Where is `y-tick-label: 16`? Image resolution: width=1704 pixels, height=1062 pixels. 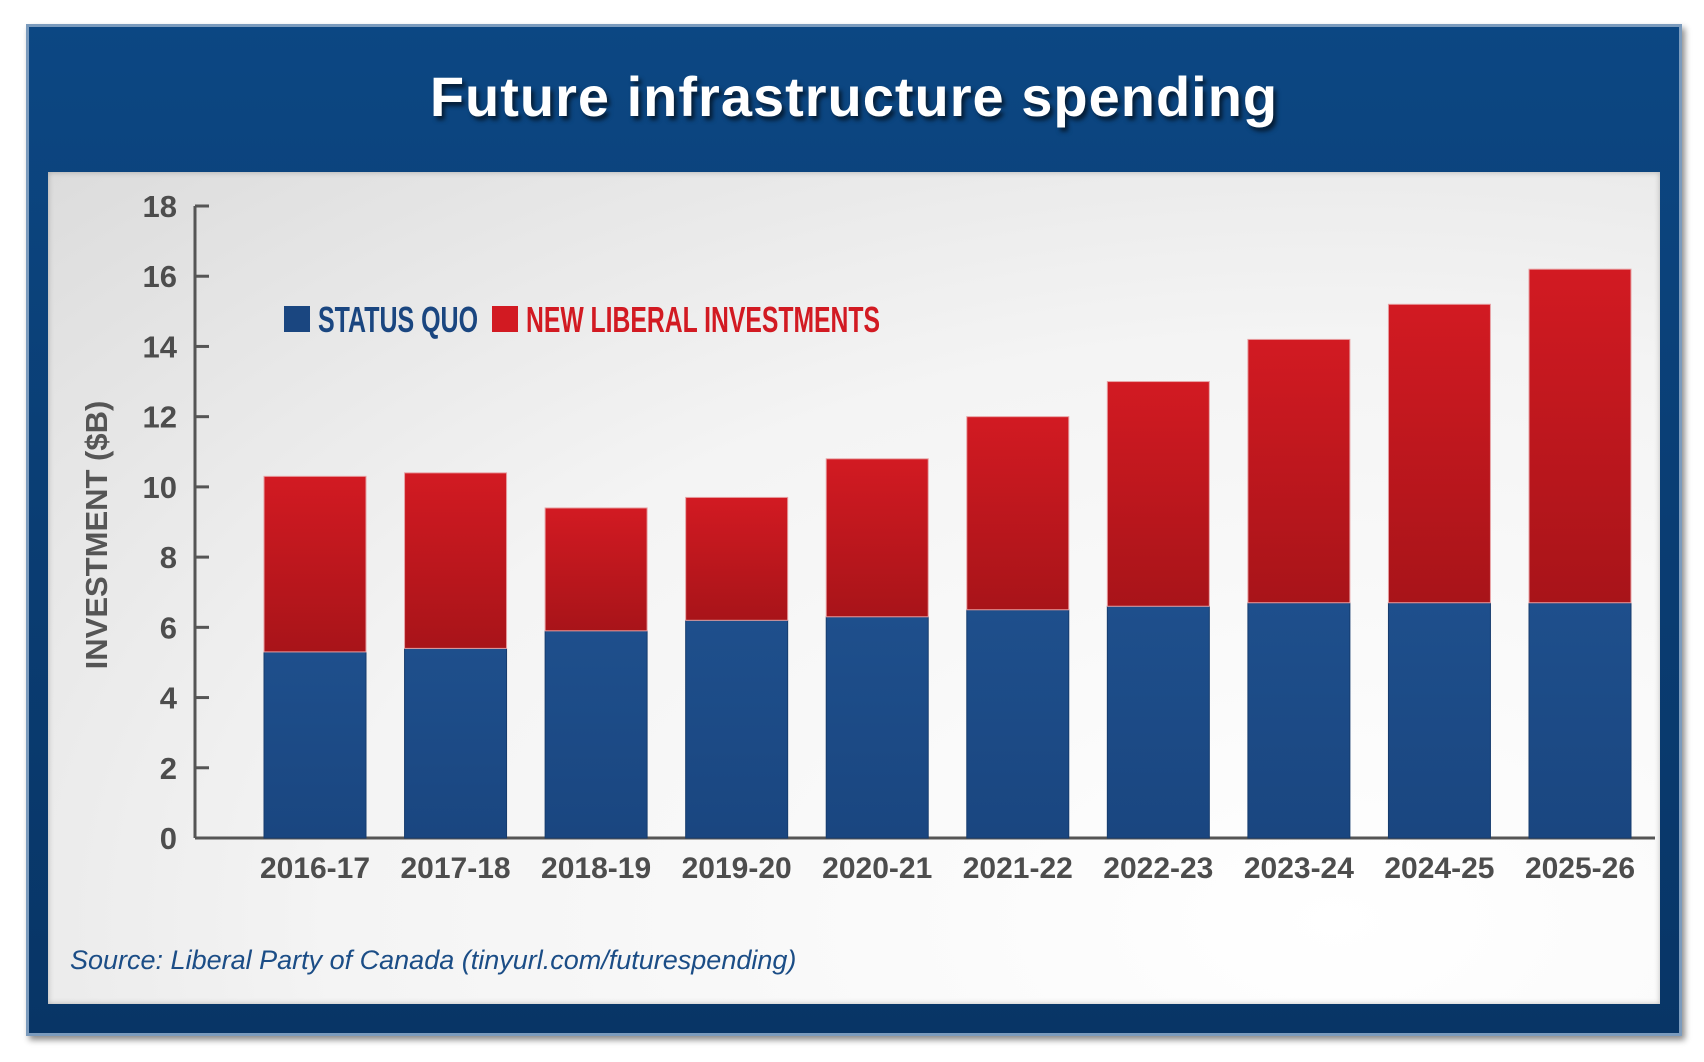 y-tick-label: 16 is located at coordinates (160, 276).